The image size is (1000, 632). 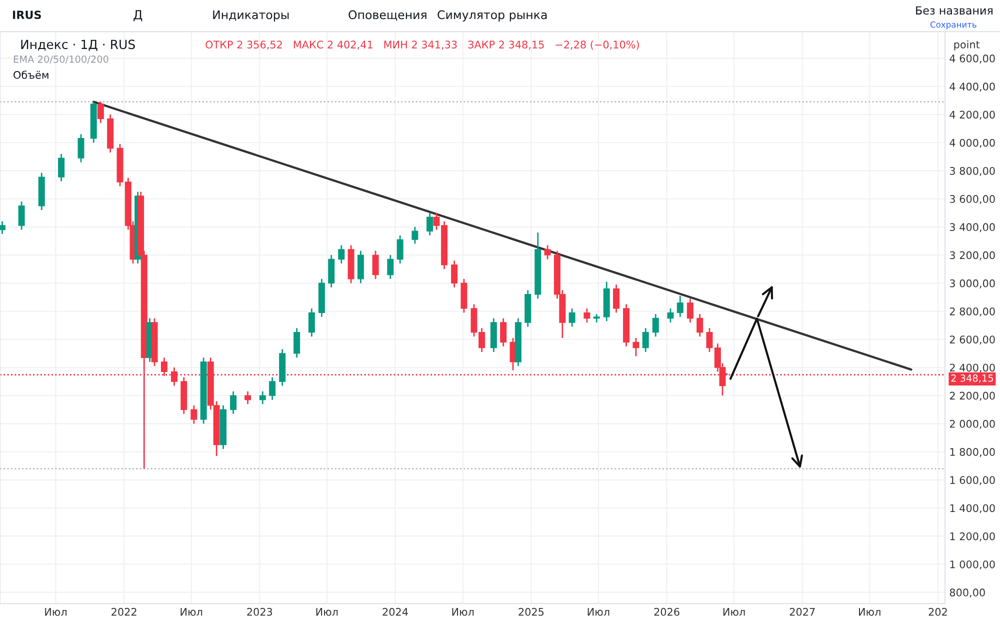 What do you see at coordinates (972, 537) in the screenshot?
I see `y-tick-label: 1 200,00` at bounding box center [972, 537].